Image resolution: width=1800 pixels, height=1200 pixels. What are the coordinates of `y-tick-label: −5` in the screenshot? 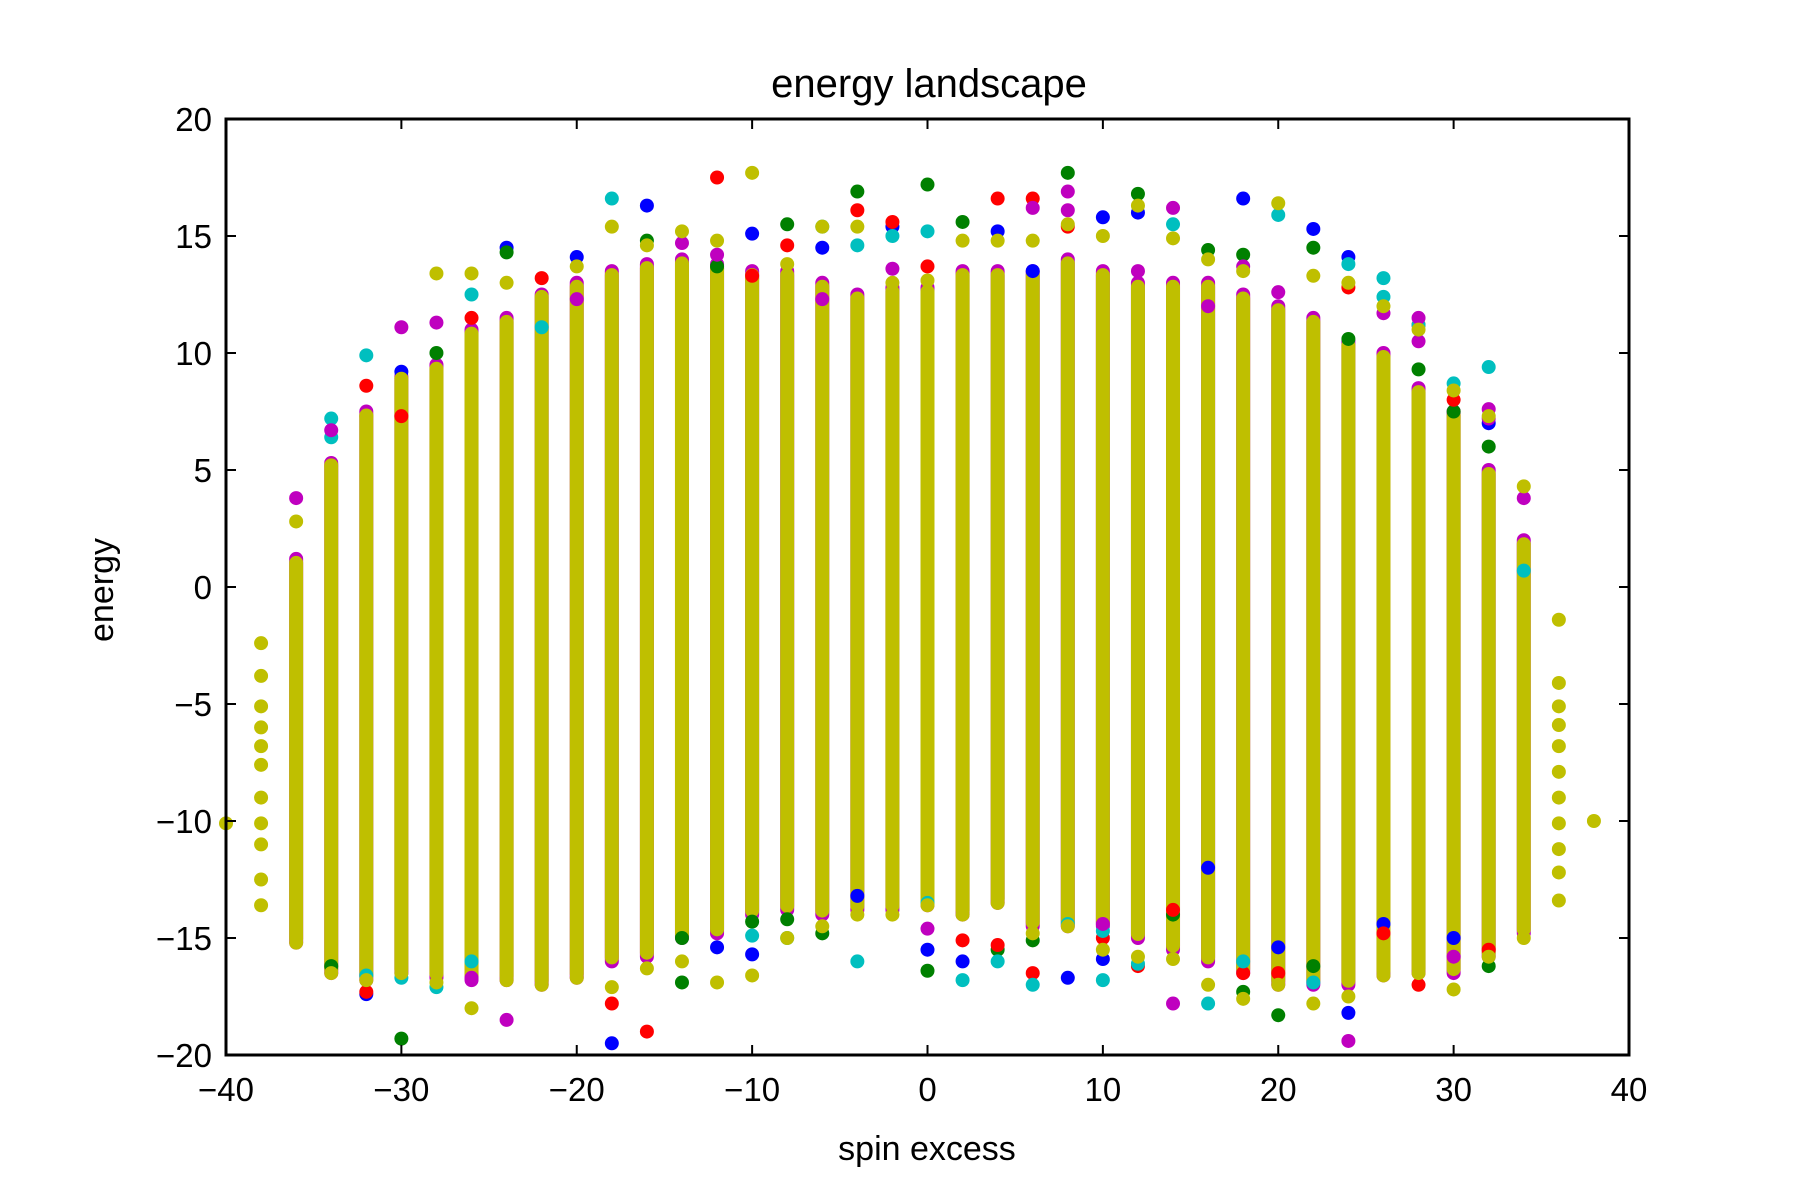 It's located at (193, 704).